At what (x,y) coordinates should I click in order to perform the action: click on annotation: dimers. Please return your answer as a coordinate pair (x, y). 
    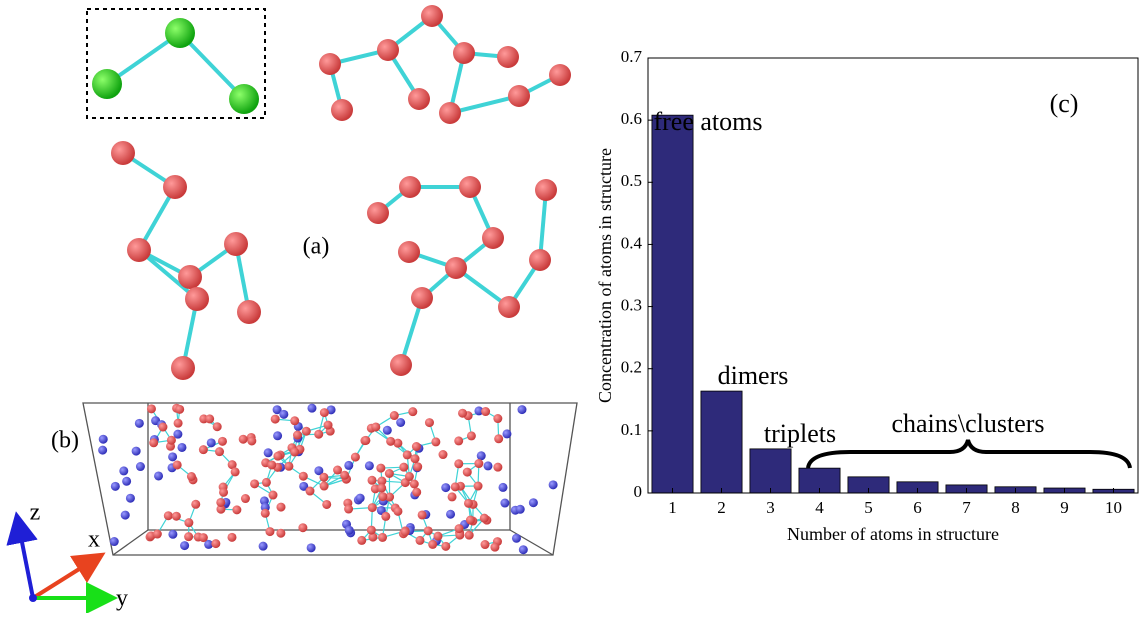
    Looking at the image, I should click on (753, 375).